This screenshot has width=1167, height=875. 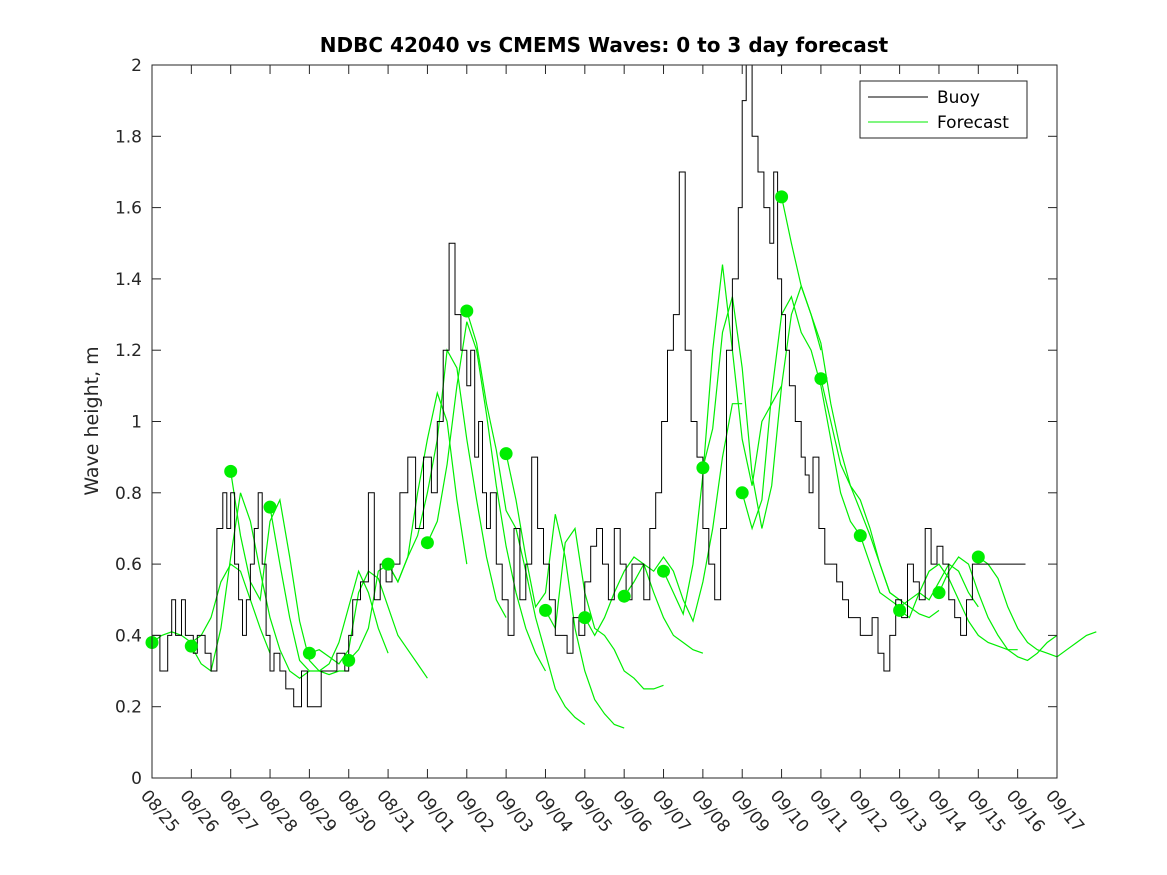 I want to click on x-tick-label: 09/16, so click(x=1025, y=811).